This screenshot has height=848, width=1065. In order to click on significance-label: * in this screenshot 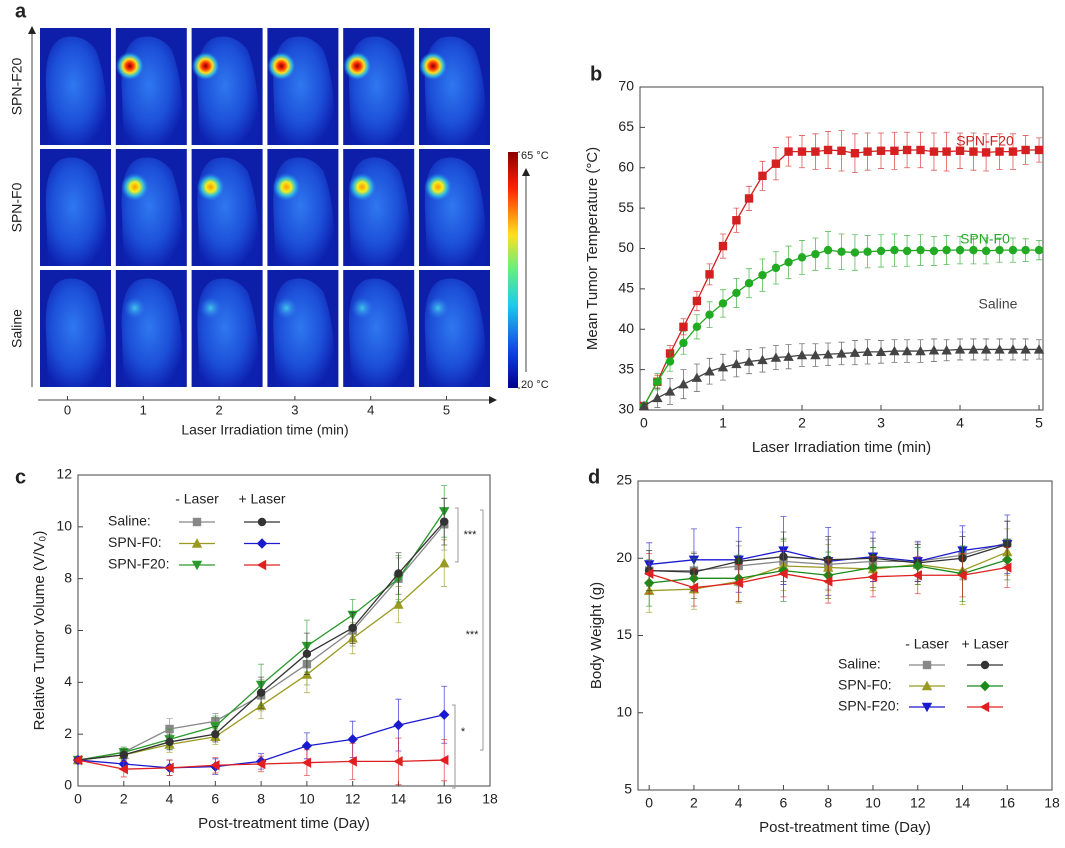, I will do `click(463, 732)`.